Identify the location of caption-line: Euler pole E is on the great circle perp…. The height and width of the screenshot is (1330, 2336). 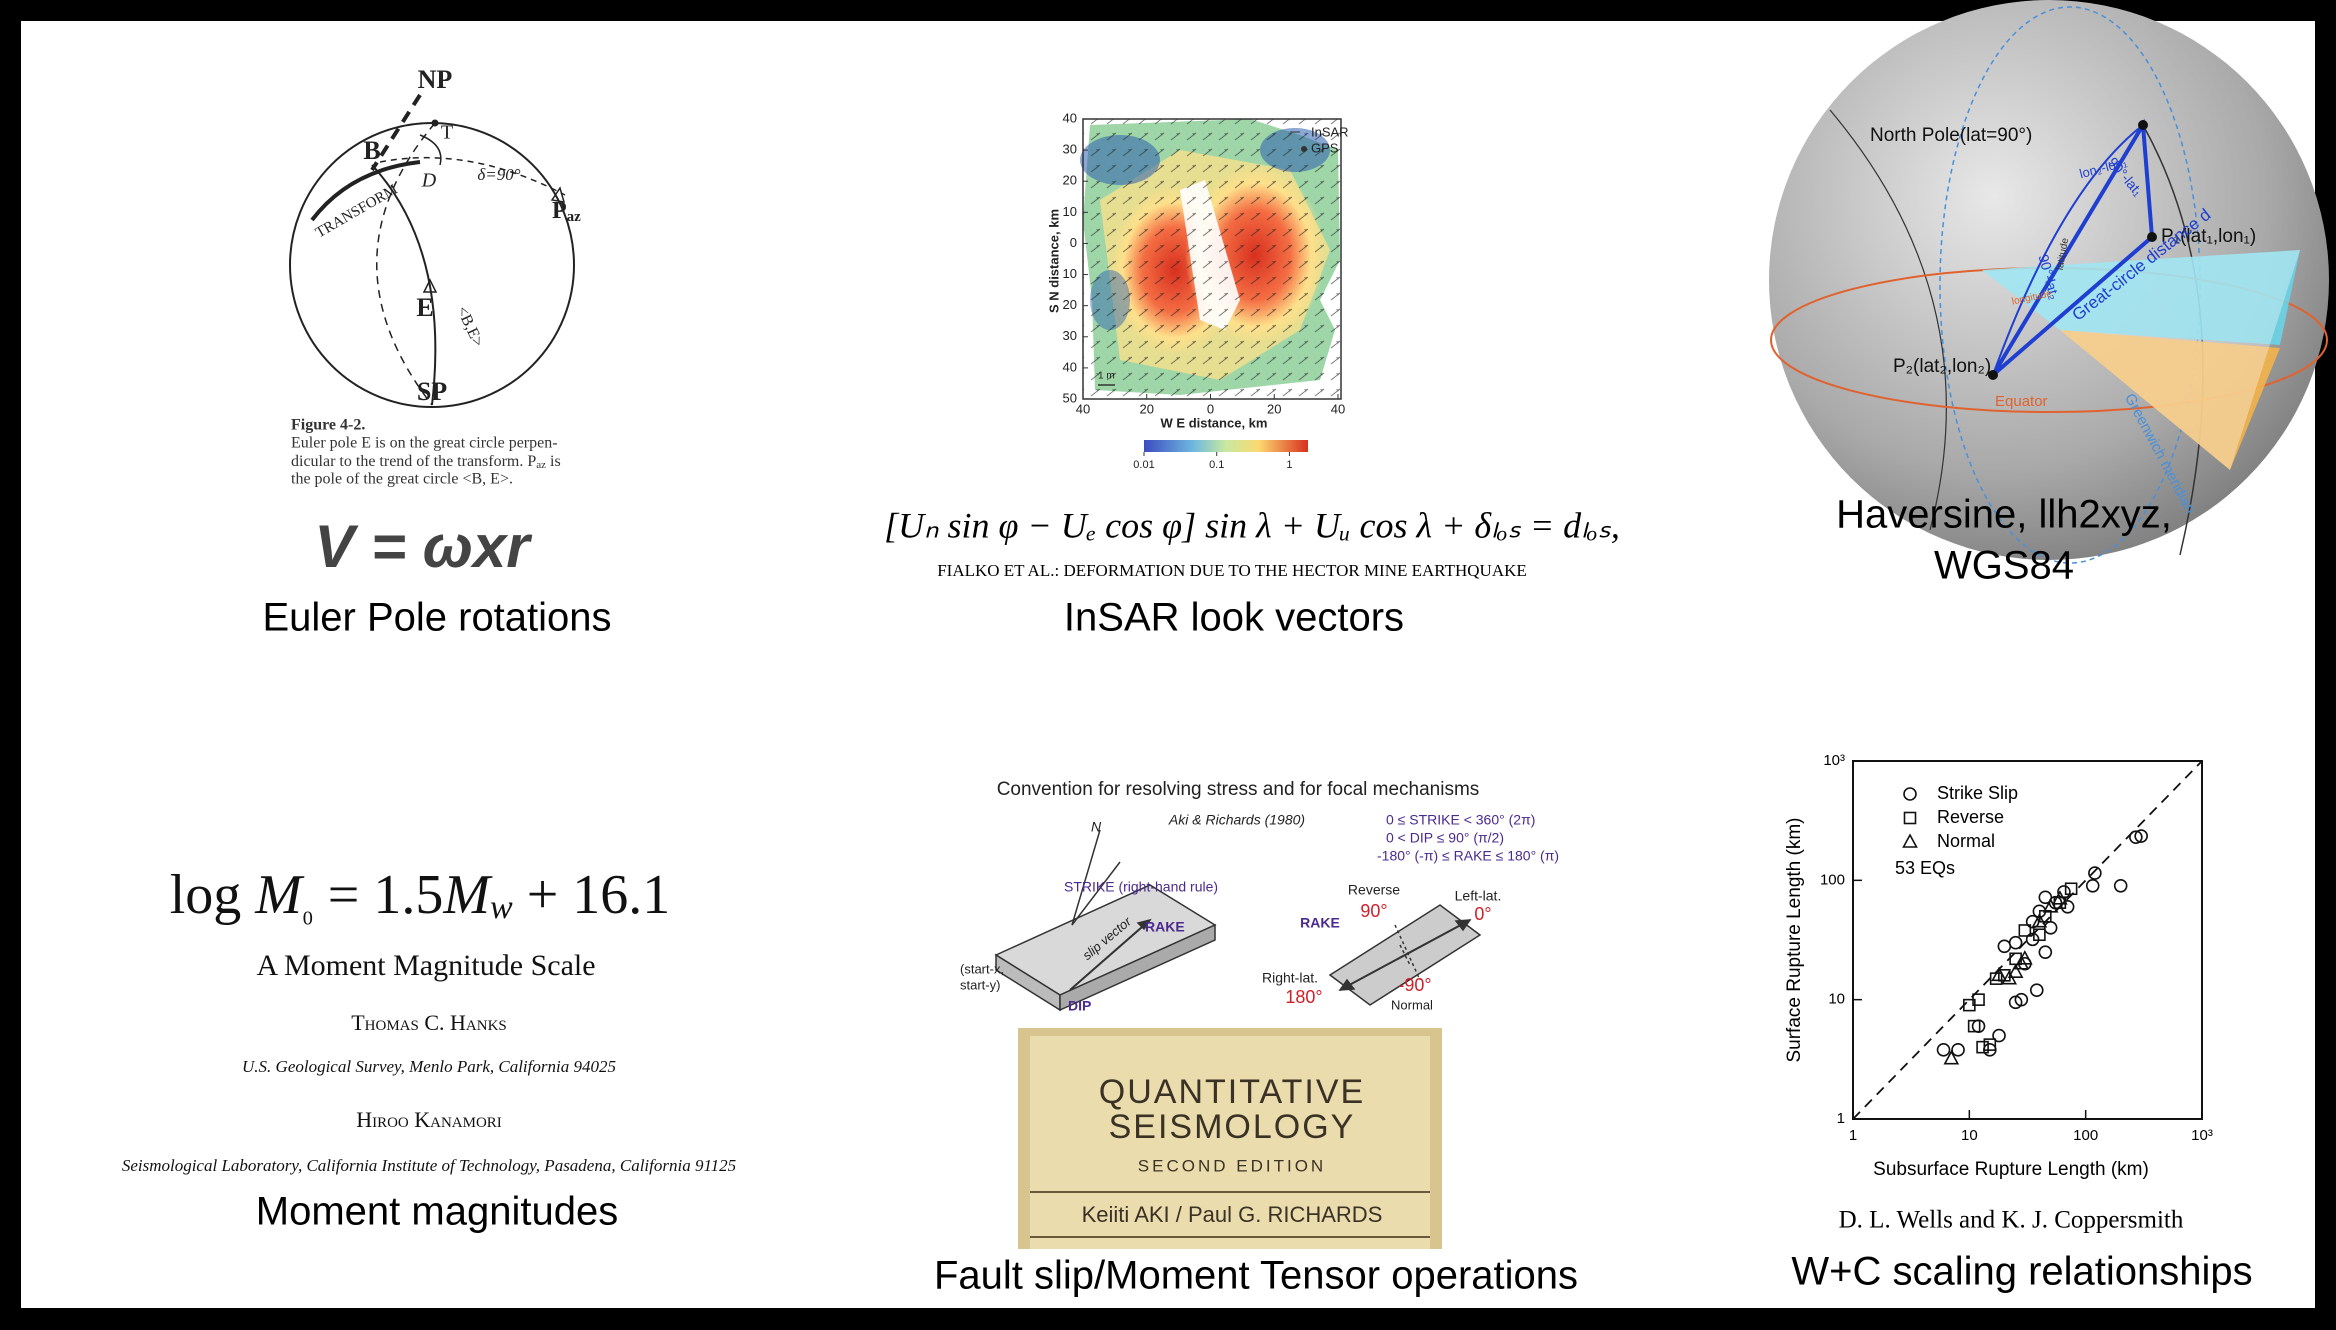
(424, 443).